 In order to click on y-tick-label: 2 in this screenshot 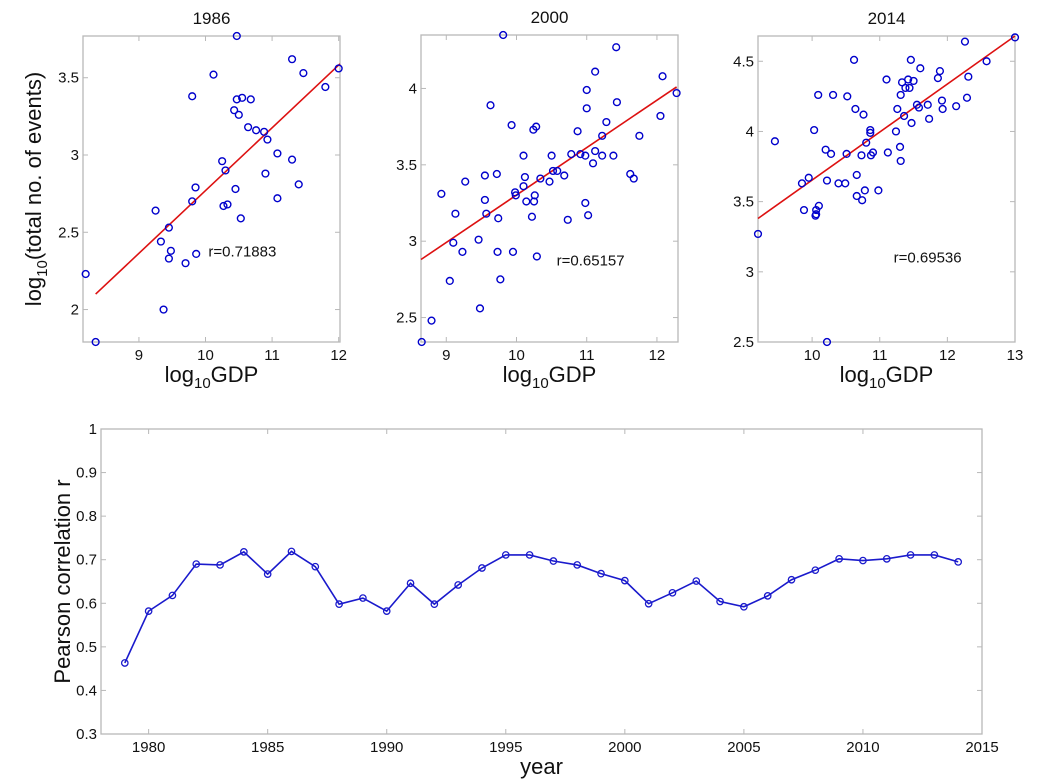, I will do `click(75, 310)`.